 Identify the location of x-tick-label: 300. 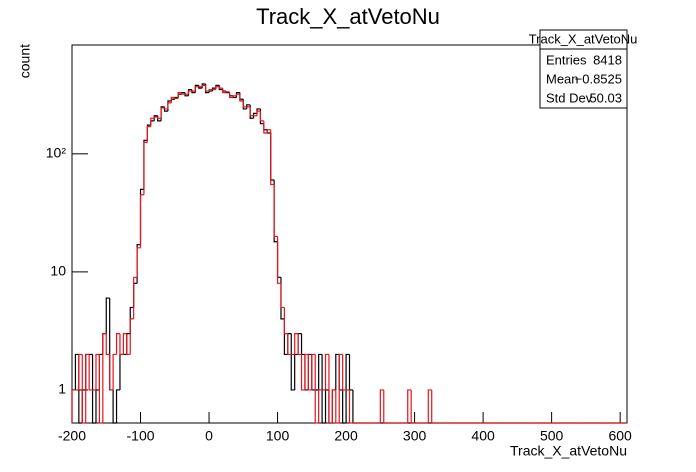
(415, 436).